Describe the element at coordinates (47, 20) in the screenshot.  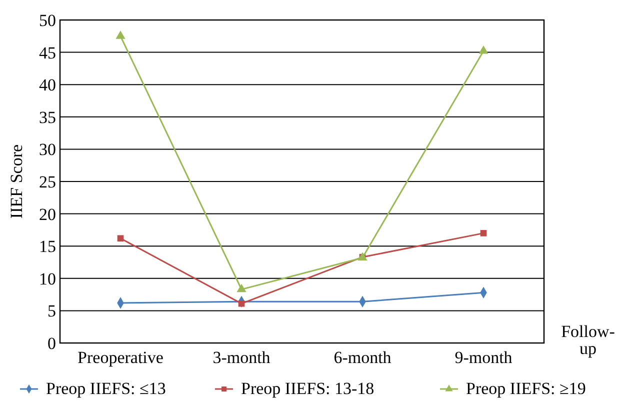
I see `y-tick-label: 50` at that location.